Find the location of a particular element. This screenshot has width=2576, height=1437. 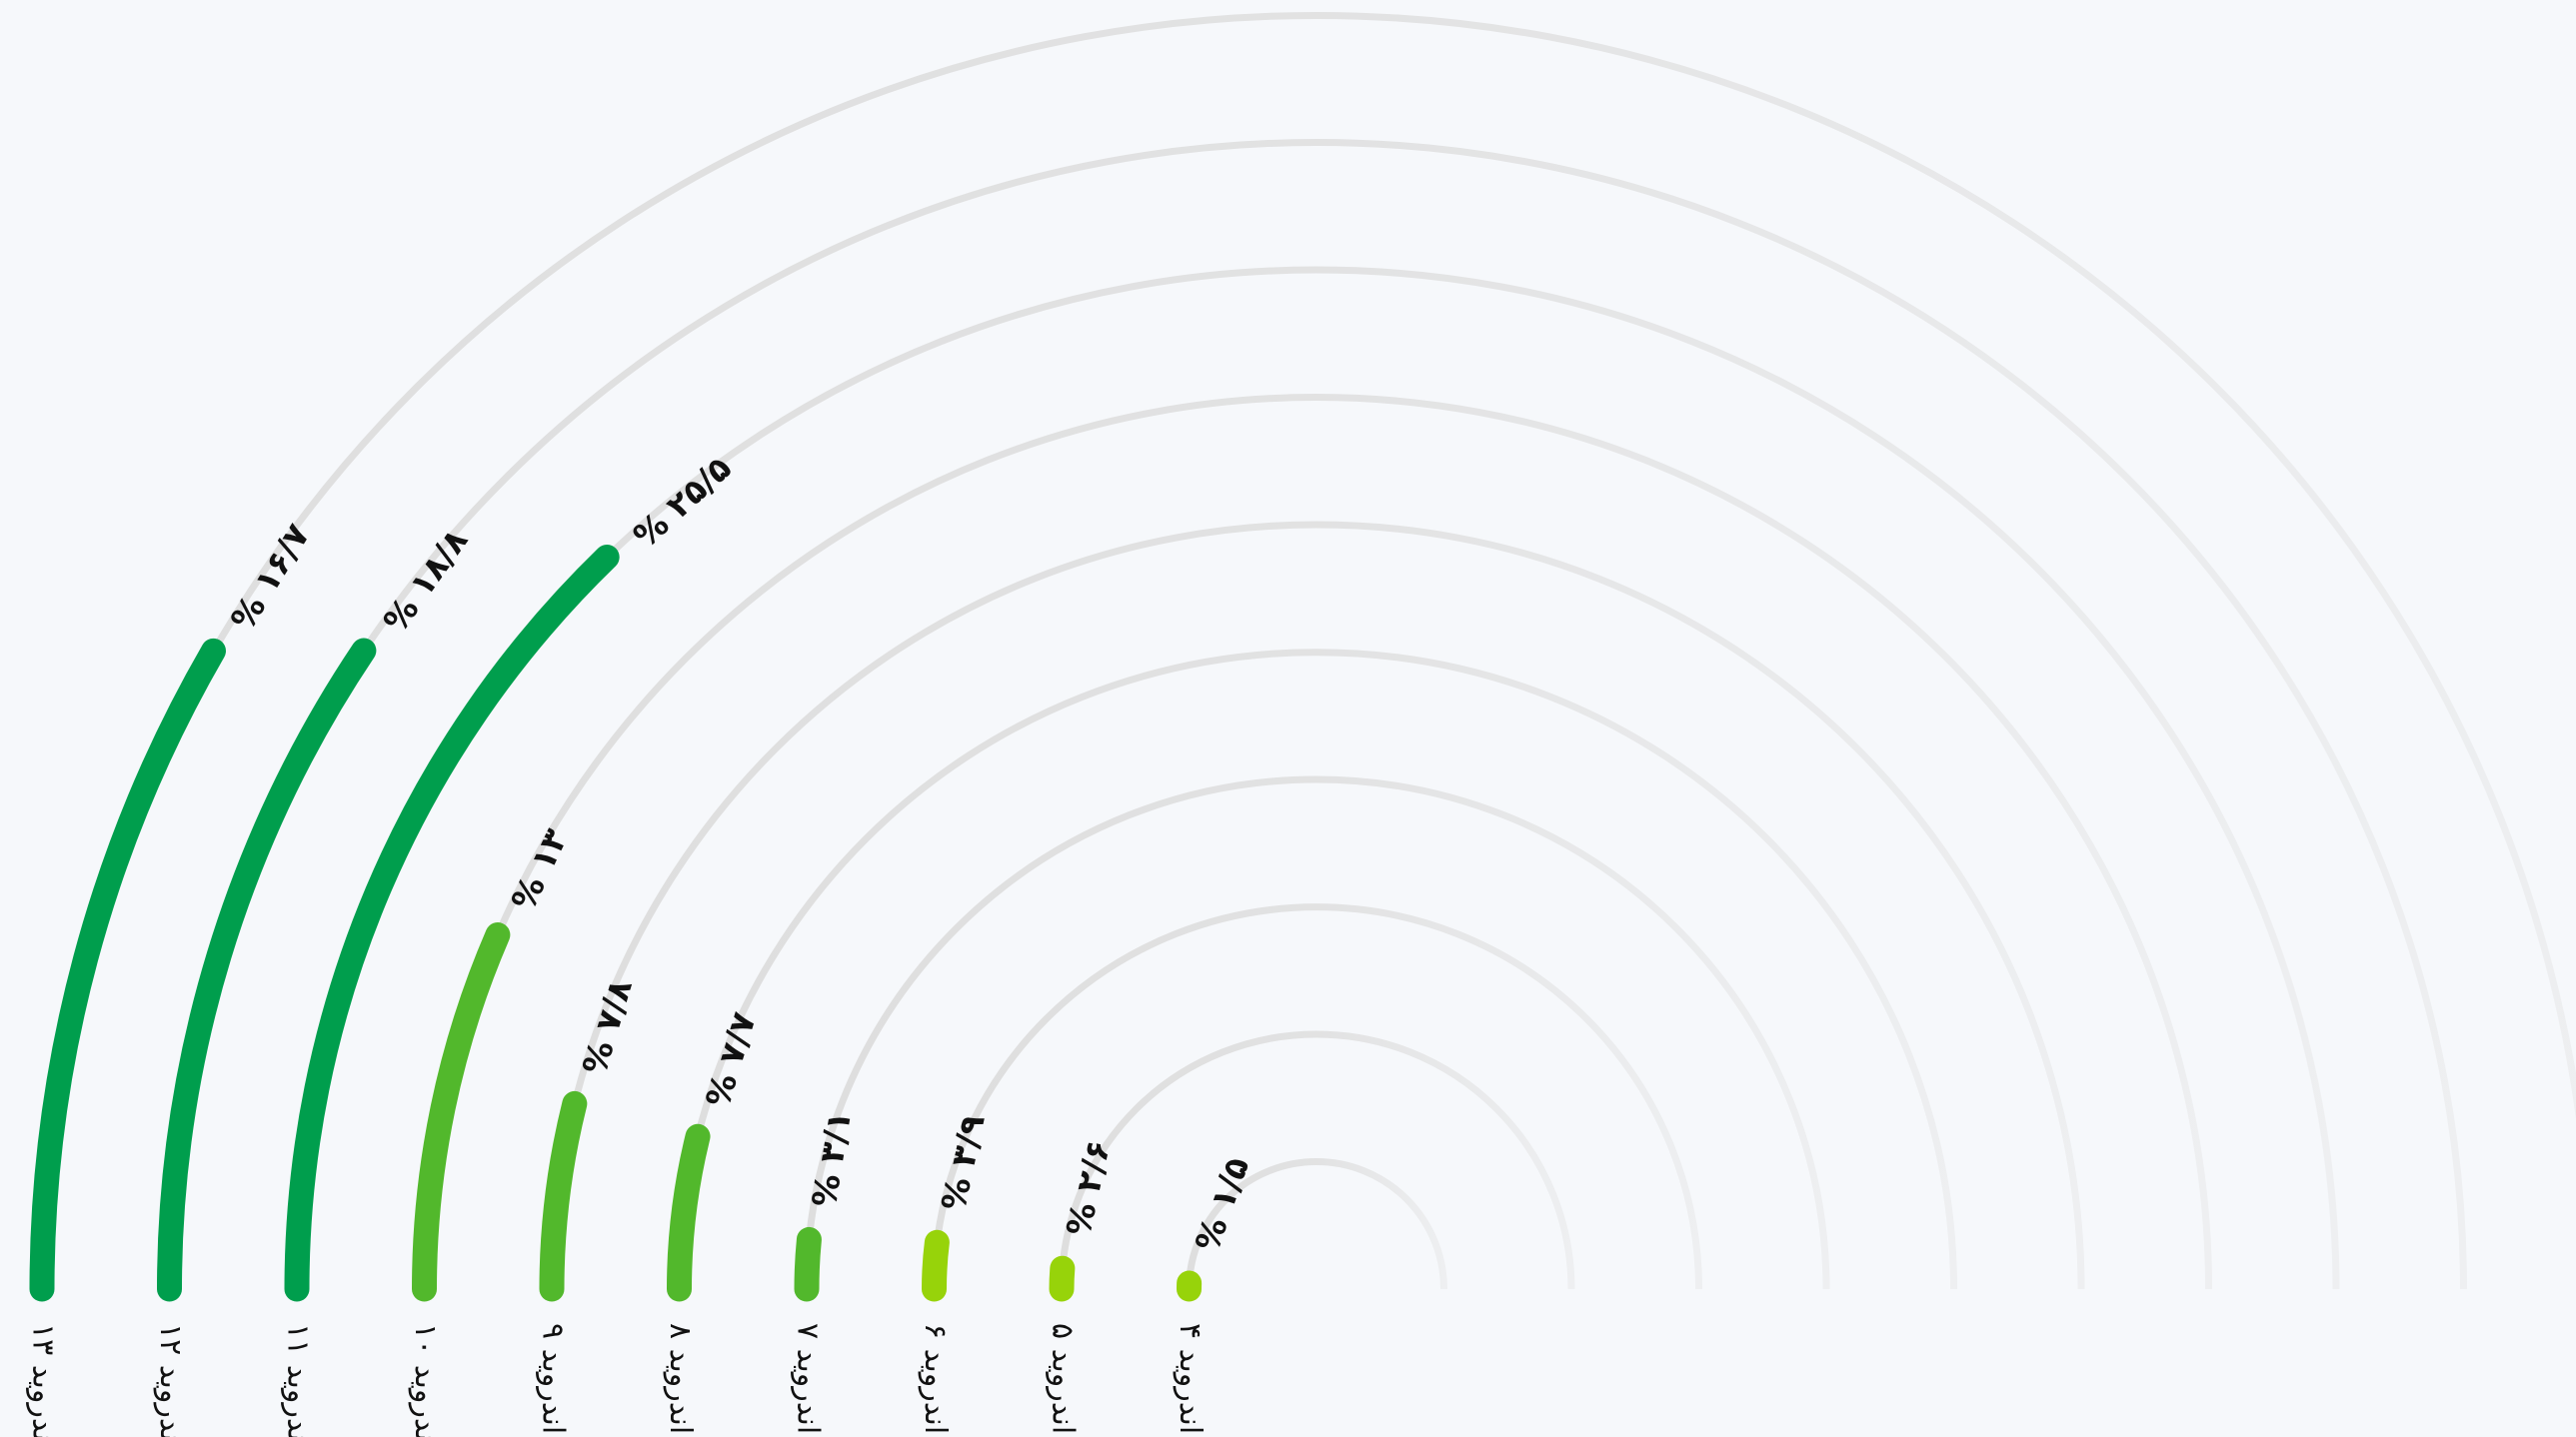

value-label: % ۱۶/۷ is located at coordinates (271, 577).